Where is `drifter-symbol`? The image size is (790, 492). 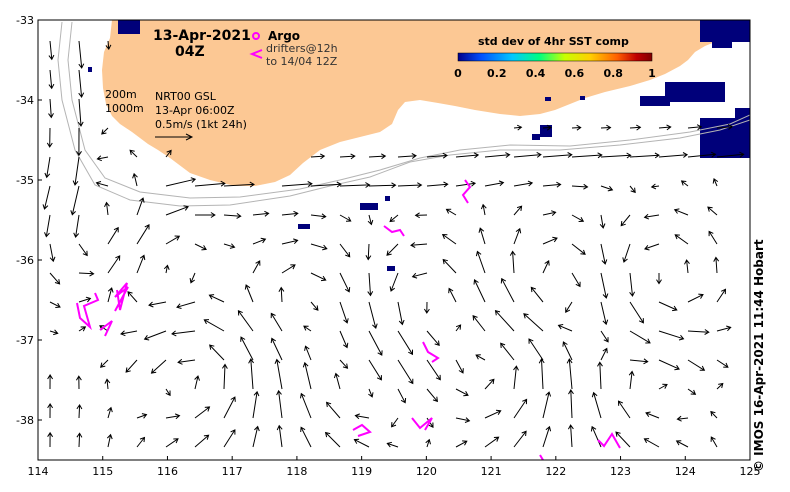
drifter-symbol is located at coordinates (256, 54).